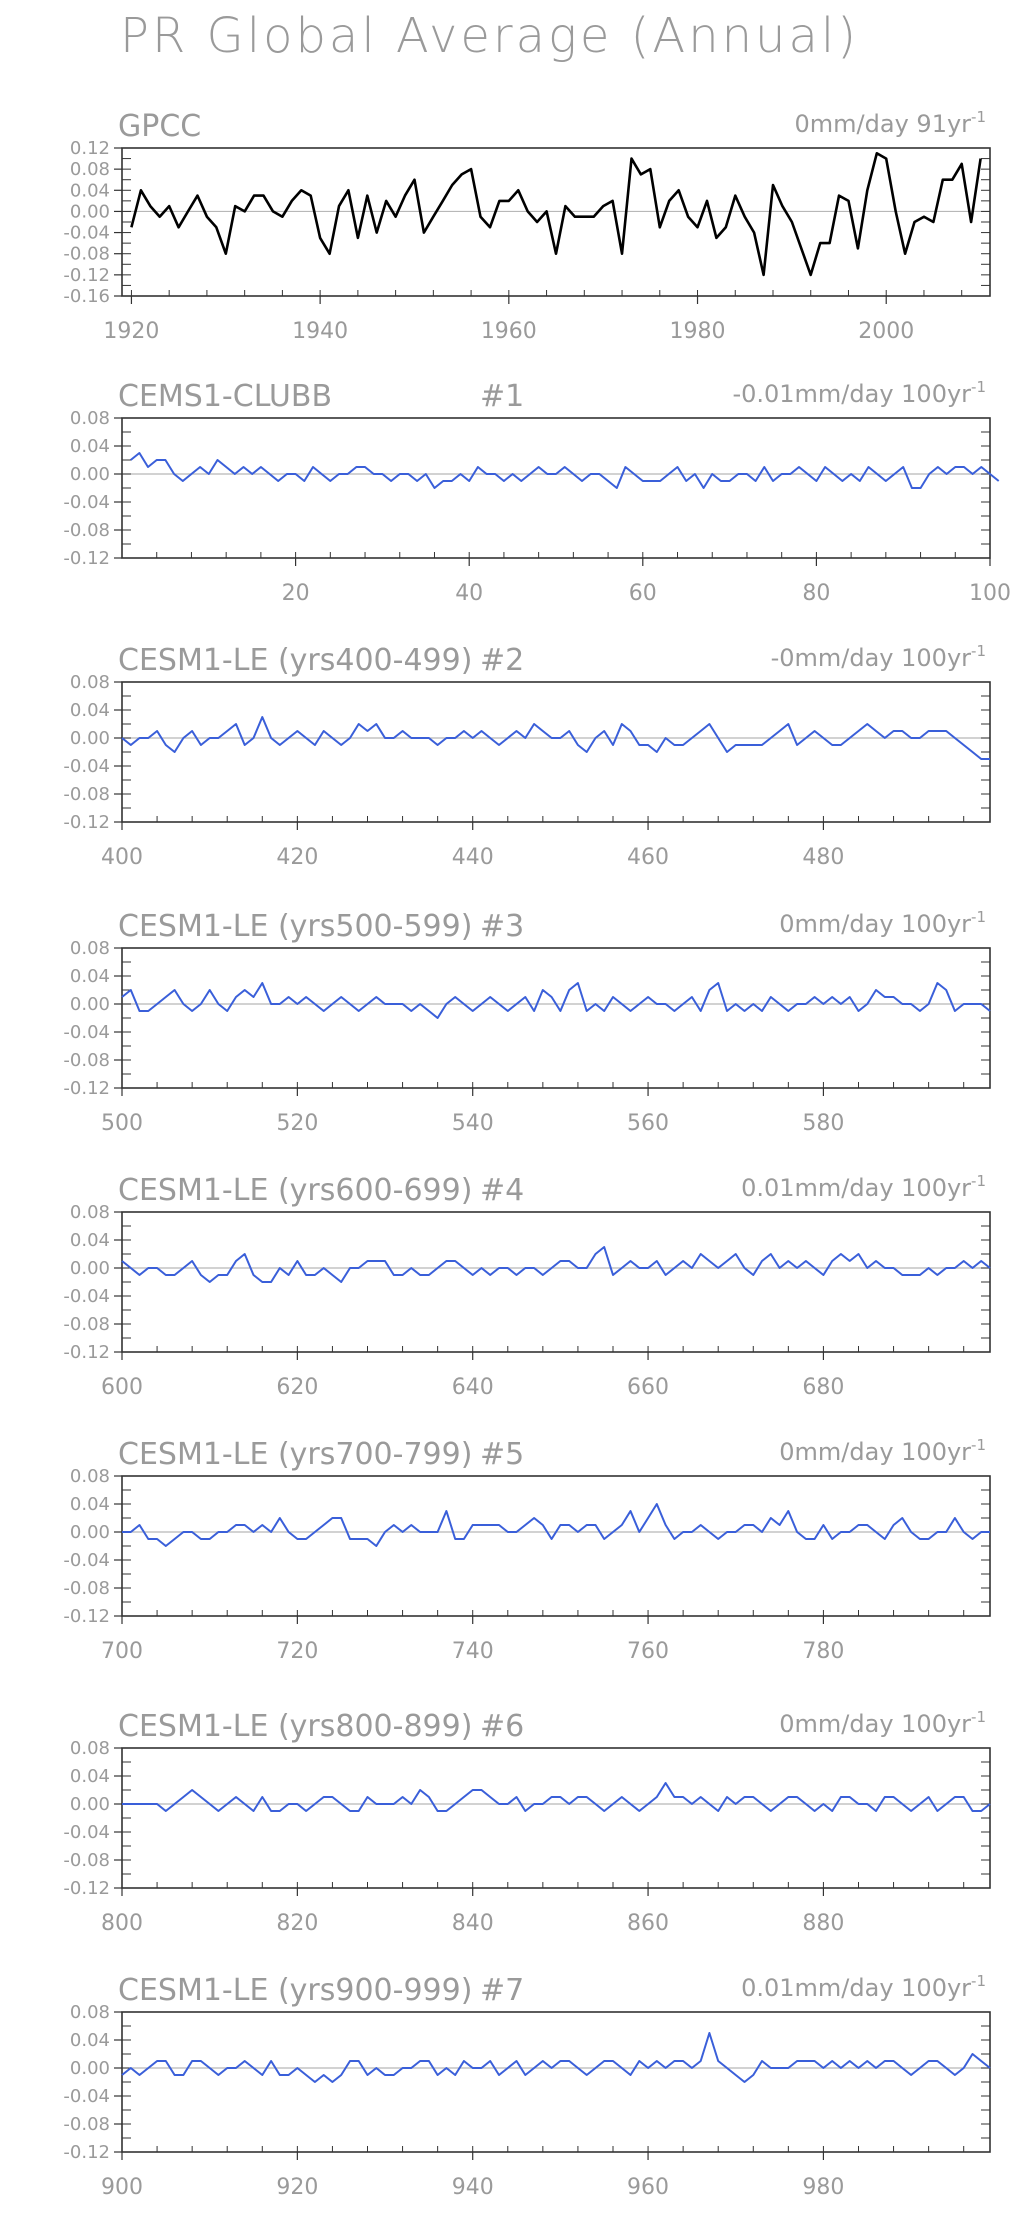  Describe the element at coordinates (473, 2187) in the screenshot. I see `x-tick-label: 940` at that location.